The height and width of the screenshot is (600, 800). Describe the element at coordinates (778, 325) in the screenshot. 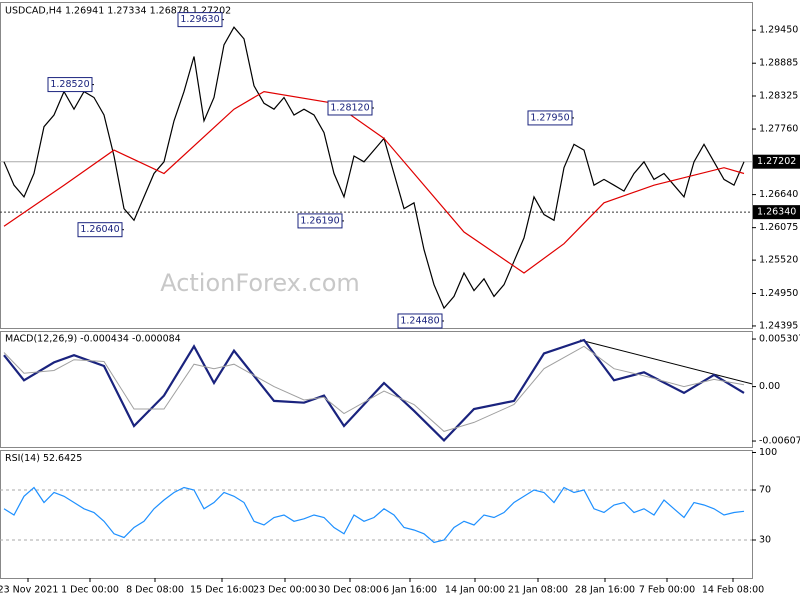

I see `y-tick-label: 1.24395` at that location.